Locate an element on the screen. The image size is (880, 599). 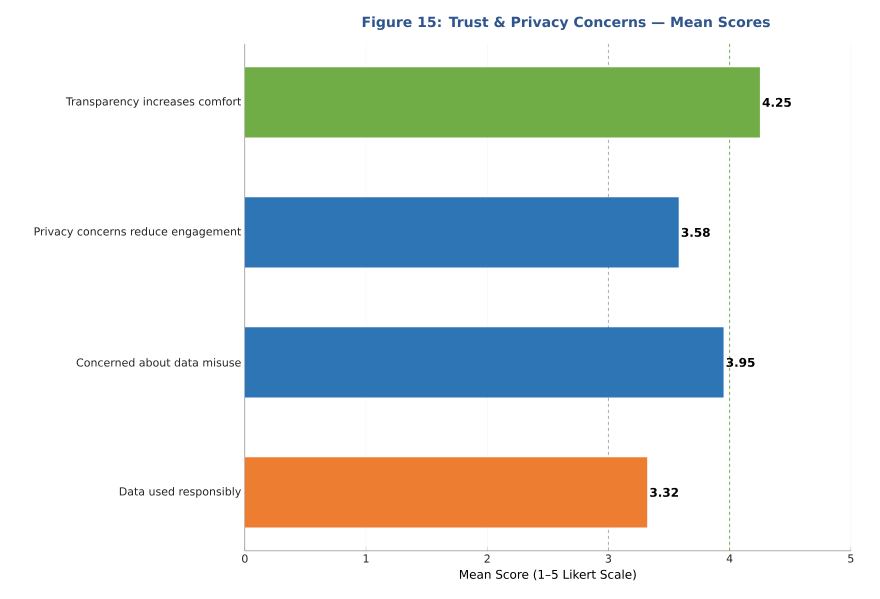
data-label: 4.25 is located at coordinates (776, 102).